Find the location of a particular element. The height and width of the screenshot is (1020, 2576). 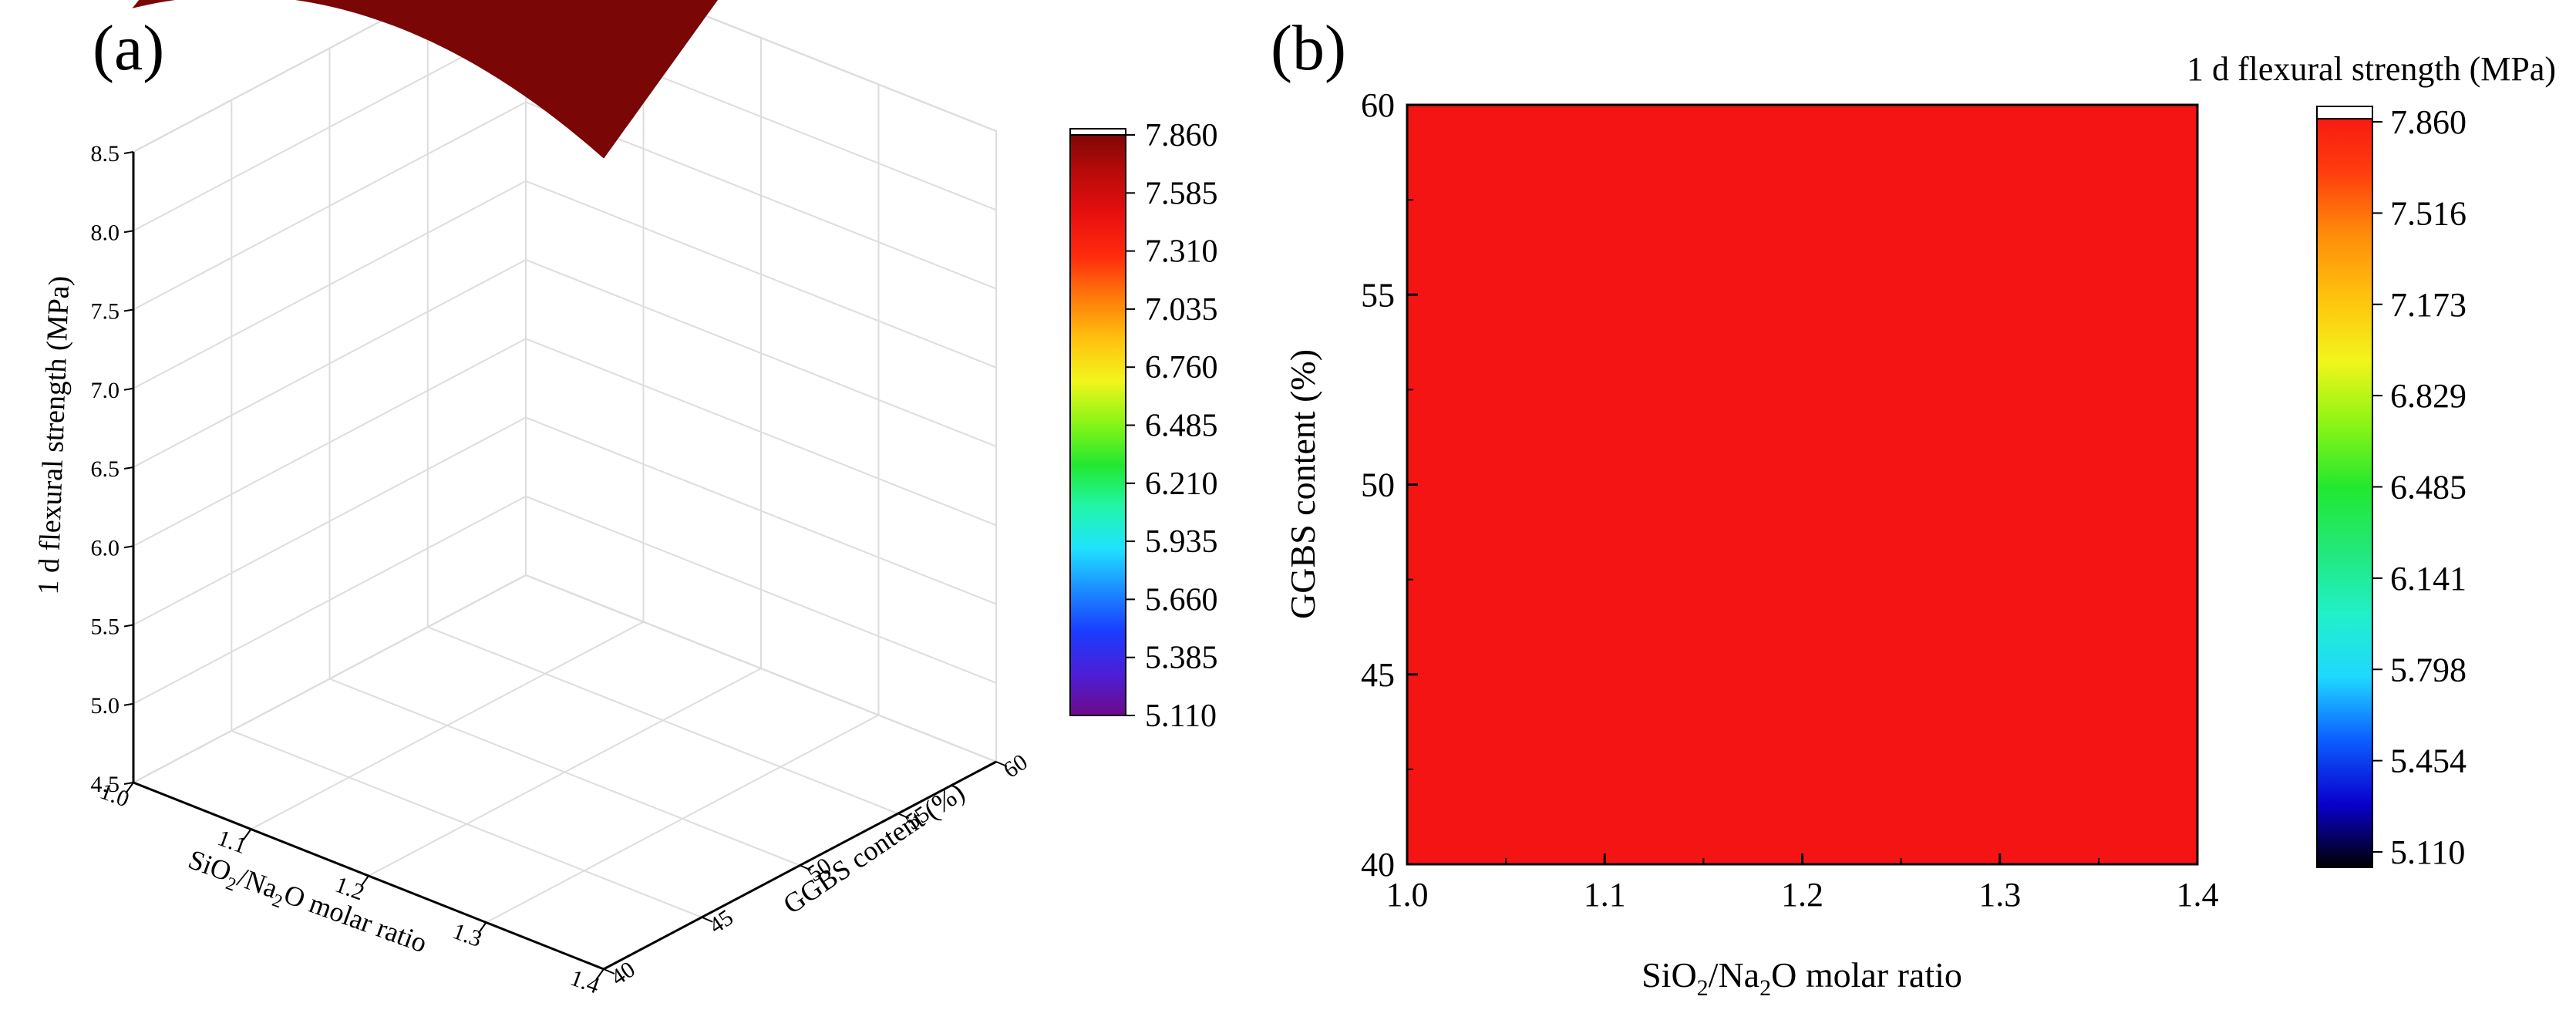

colorbar-tick-label: 7.585 is located at coordinates (1181, 194).